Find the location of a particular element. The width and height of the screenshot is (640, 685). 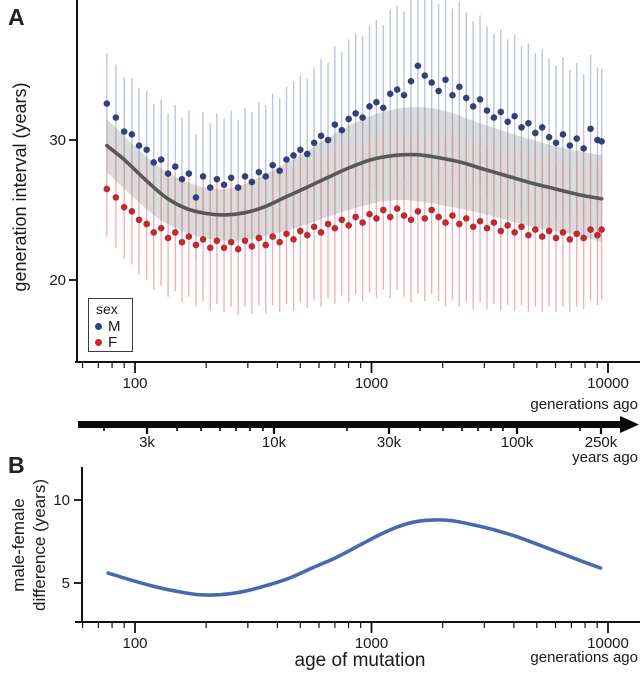

panel-b-x-axis-label: age of mutation is located at coordinates (360, 660).